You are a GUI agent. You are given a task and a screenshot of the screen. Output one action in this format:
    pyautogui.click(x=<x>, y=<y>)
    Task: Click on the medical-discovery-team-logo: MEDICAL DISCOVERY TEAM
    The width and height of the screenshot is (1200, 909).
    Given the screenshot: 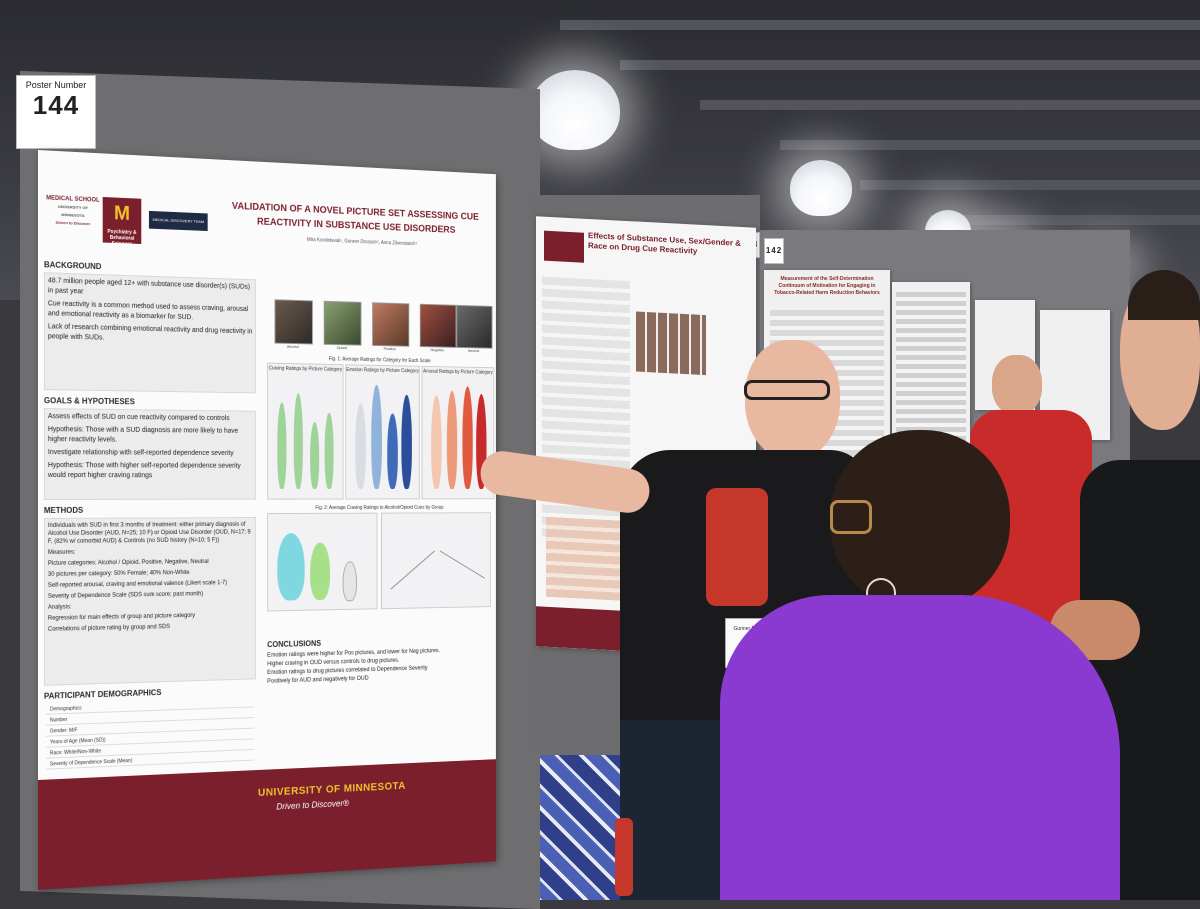 What is the action you would take?
    pyautogui.click(x=178, y=221)
    